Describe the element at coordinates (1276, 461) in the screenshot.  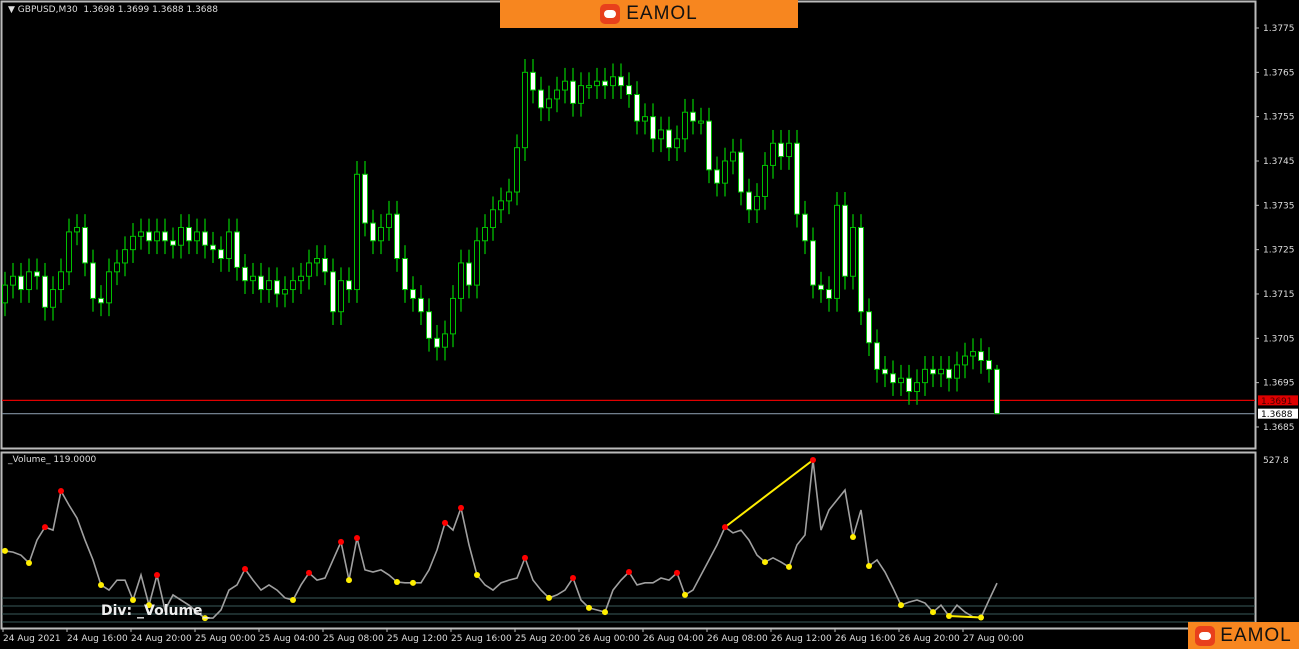
I see `volume-max-label: 527.8` at that location.